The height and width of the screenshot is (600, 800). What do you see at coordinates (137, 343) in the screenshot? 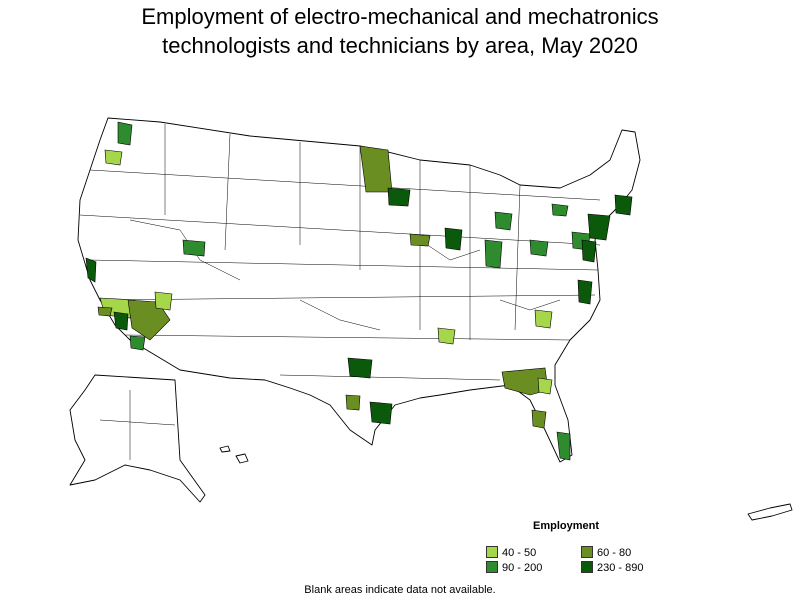
I see `area-san-diego` at bounding box center [137, 343].